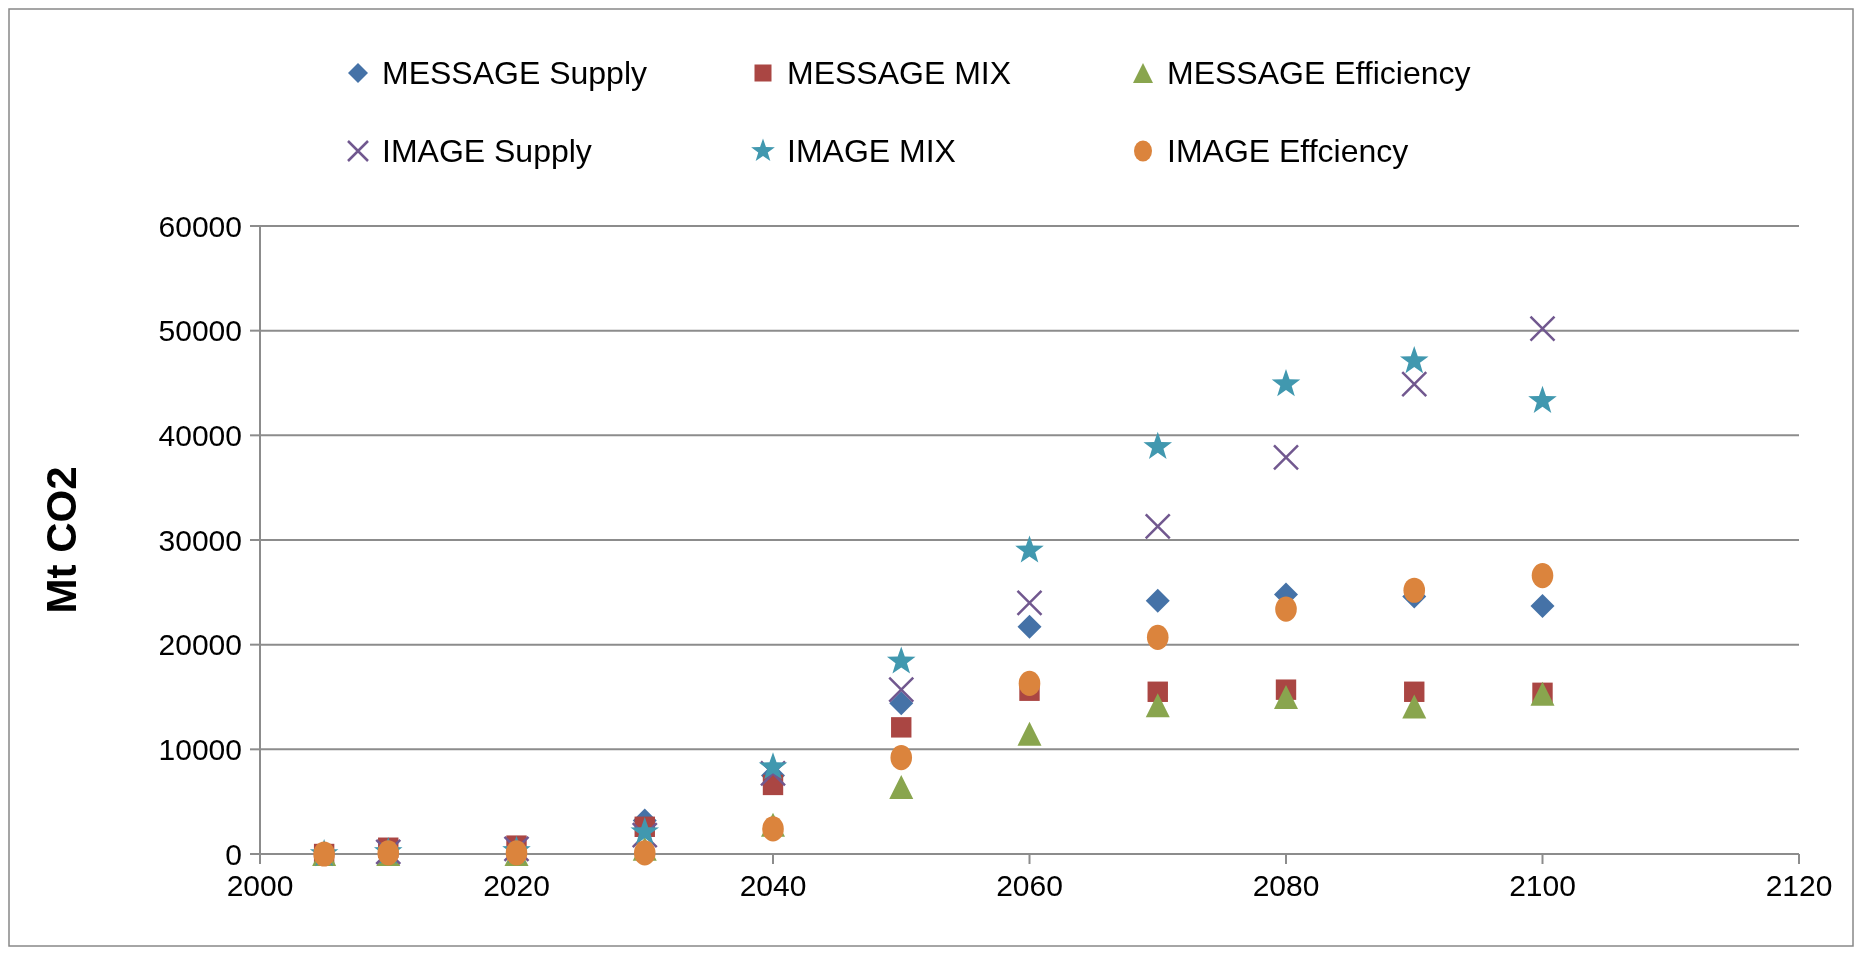 This screenshot has width=1862, height=955. I want to click on y-tick-label: 30000, so click(200, 540).